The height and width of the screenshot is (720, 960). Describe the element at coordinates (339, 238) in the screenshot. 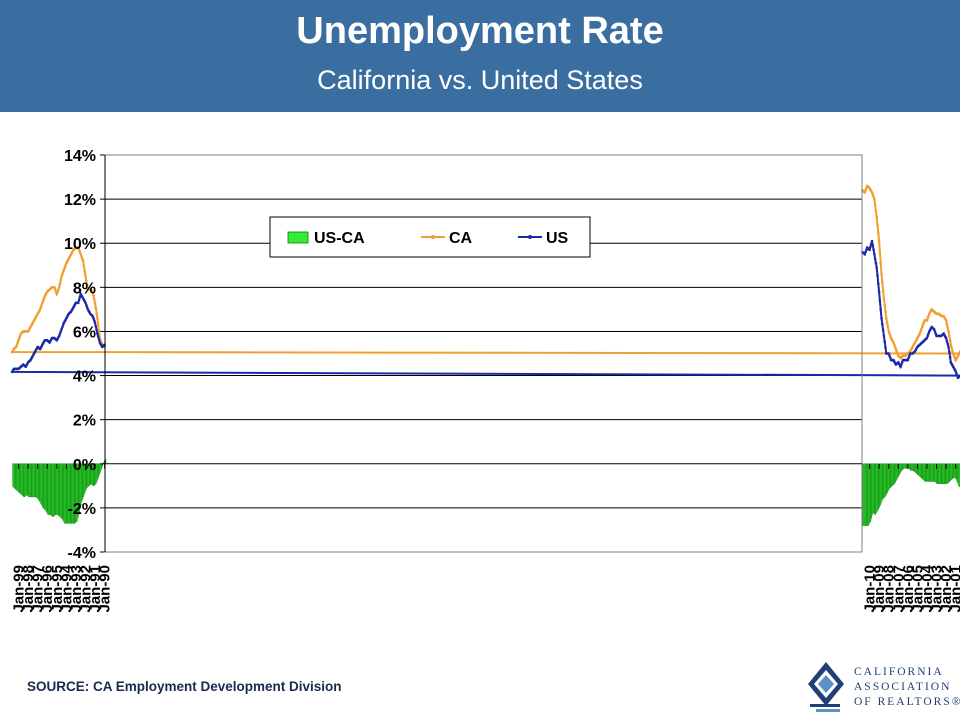

I see `legend-label: US-CA` at that location.